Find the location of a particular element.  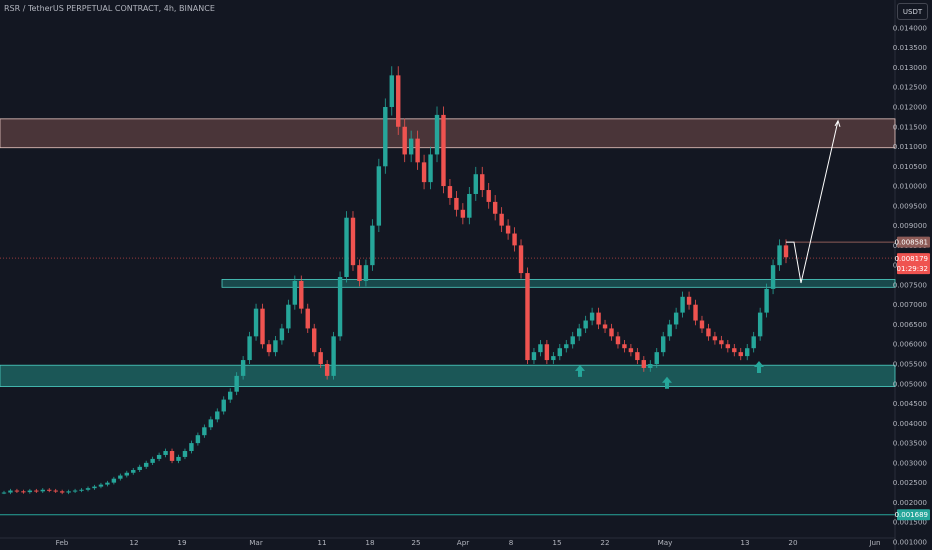

projection-path is located at coordinates (812, 202).